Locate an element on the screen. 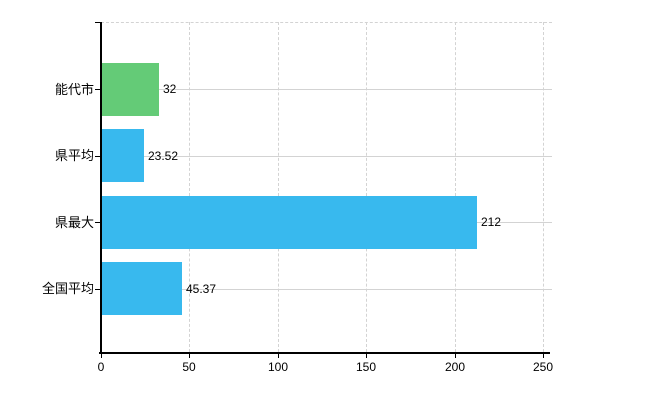 This screenshot has height=400, width=650. category-label: 県平均 is located at coordinates (74, 155).